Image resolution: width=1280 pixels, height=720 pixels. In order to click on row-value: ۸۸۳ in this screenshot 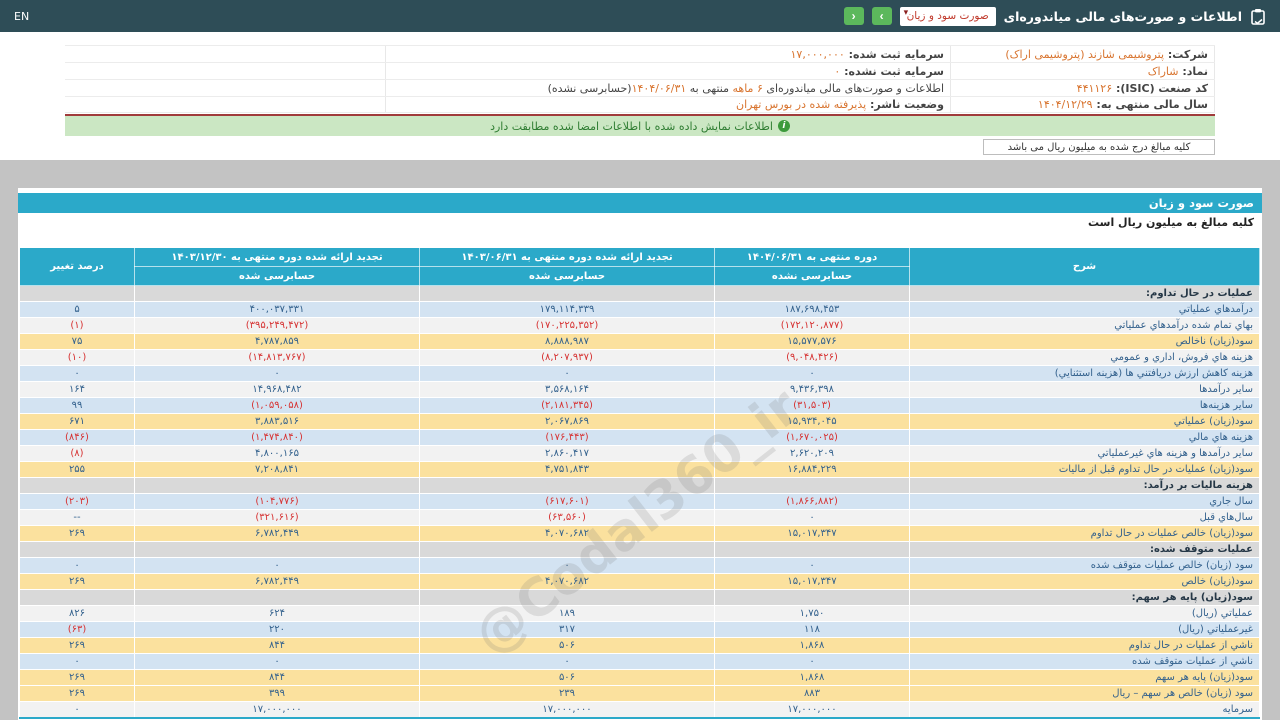, I will do `click(812, 693)`.